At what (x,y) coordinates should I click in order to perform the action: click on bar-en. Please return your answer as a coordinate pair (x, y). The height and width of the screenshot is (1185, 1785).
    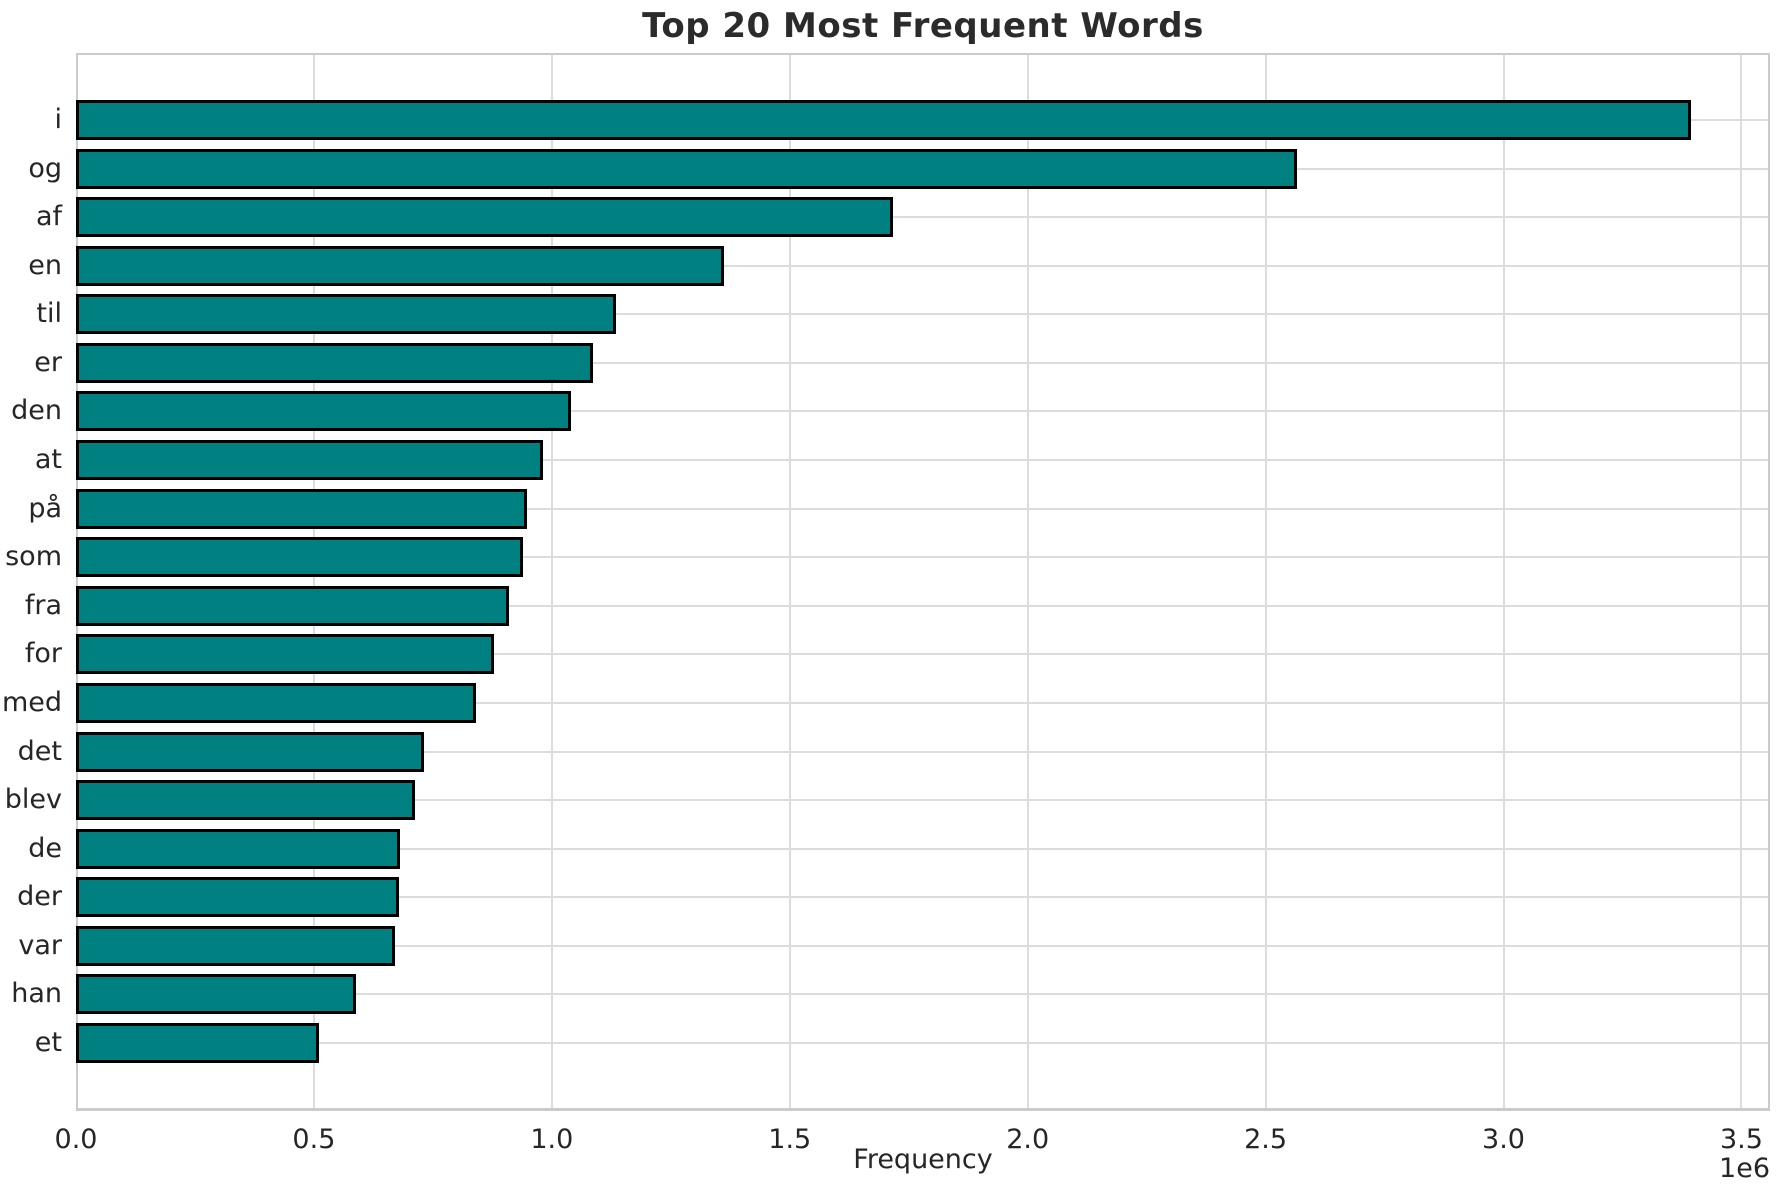
    Looking at the image, I should click on (400, 265).